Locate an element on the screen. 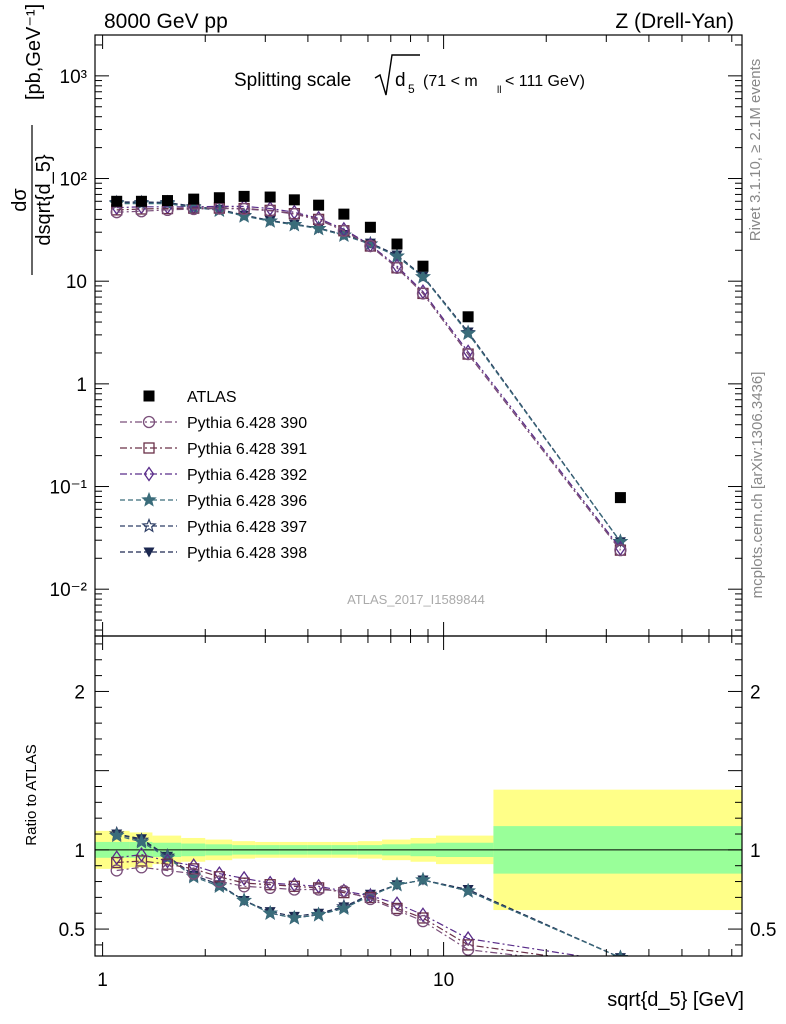 The image size is (786, 1024). legend-label: ATLAS is located at coordinates (212, 397).